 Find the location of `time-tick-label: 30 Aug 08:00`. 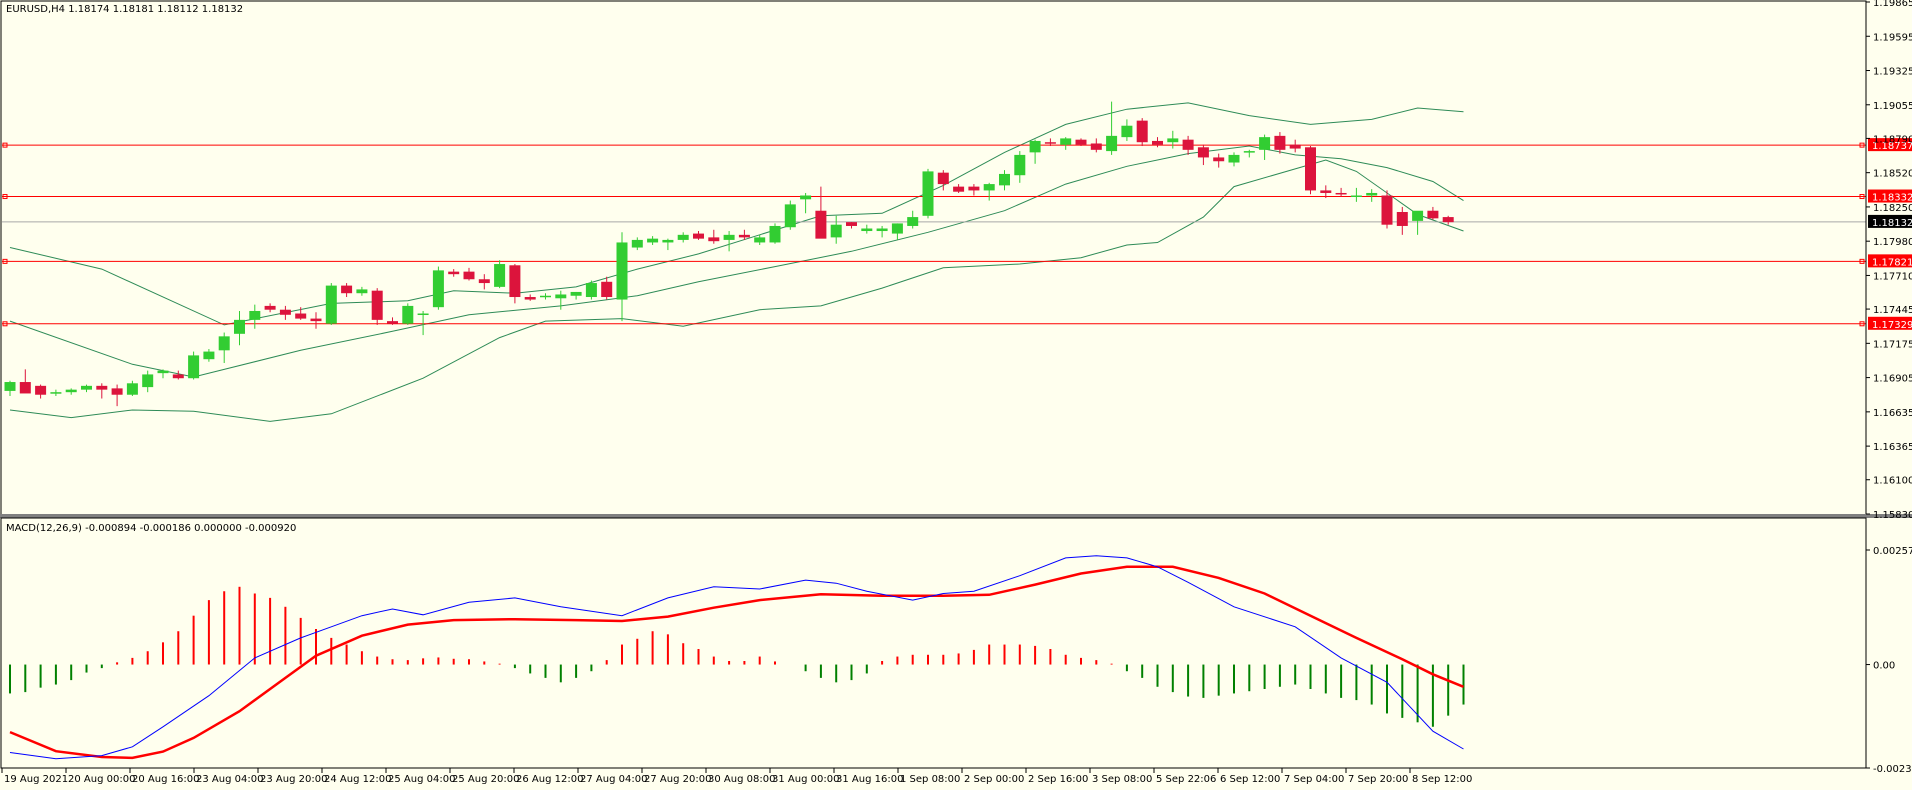

time-tick-label: 30 Aug 08:00 is located at coordinates (741, 779).